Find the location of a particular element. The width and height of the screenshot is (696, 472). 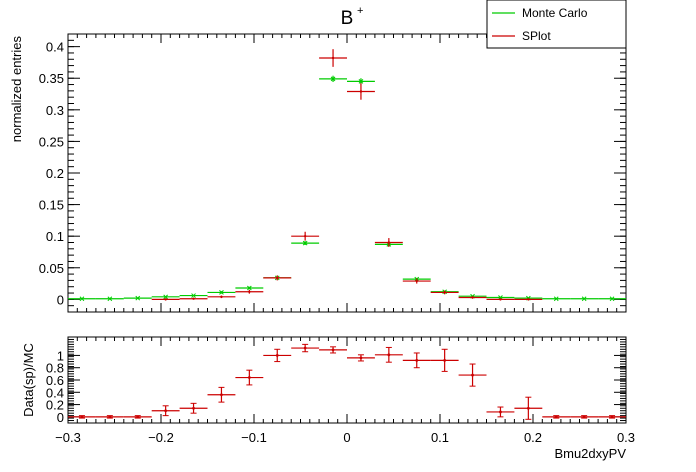

main-y-tick-label: 0.3 is located at coordinates (55, 110).